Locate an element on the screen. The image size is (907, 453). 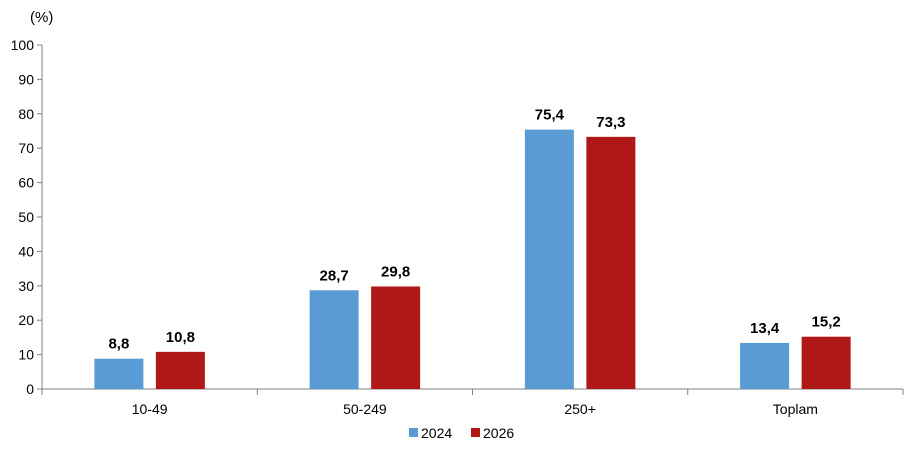
y-tick-label: 60 is located at coordinates (26, 183).